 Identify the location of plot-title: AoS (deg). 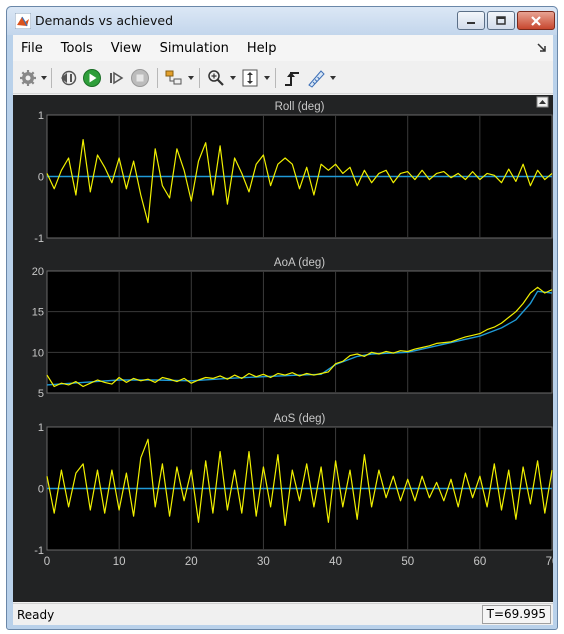
(300, 419).